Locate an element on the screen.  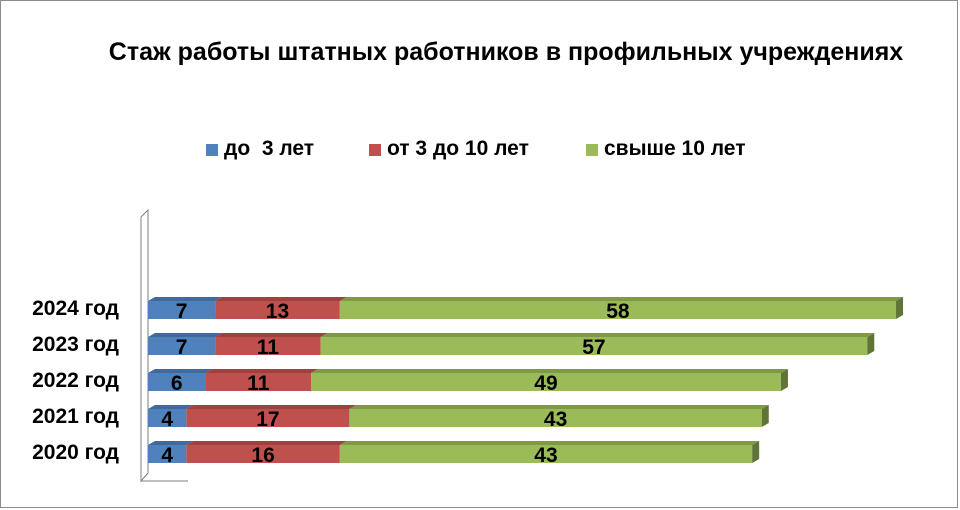
chart-legend: до 3 лет от 3 до 10 лет свыше 10 лет is located at coordinates (480, 149).